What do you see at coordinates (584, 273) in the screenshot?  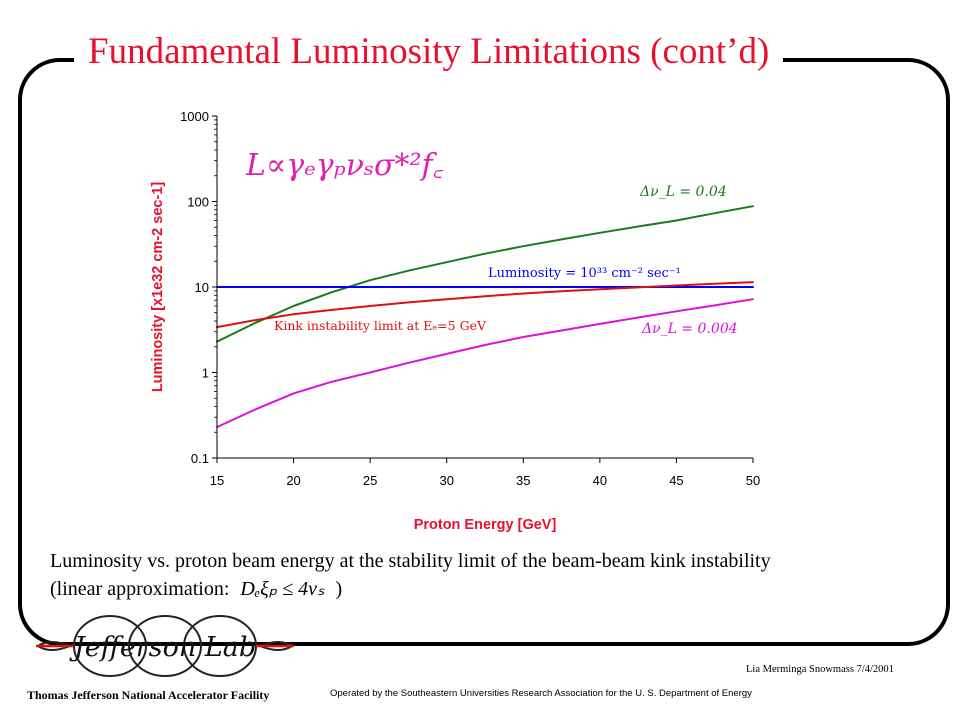 I see `annotation-luminosity-target: Luminosity = 10³³ cm⁻² sec⁻¹` at bounding box center [584, 273].